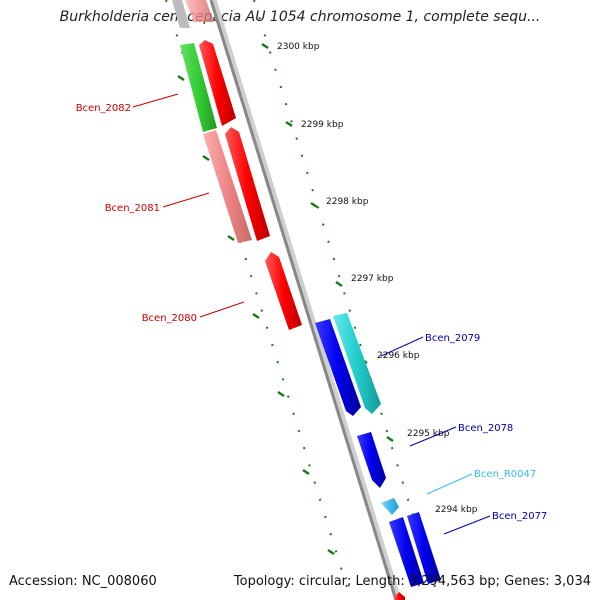 The image size is (600, 600). Describe the element at coordinates (322, 125) in the screenshot. I see `kbp-label-2299: 2299 kbp` at that location.